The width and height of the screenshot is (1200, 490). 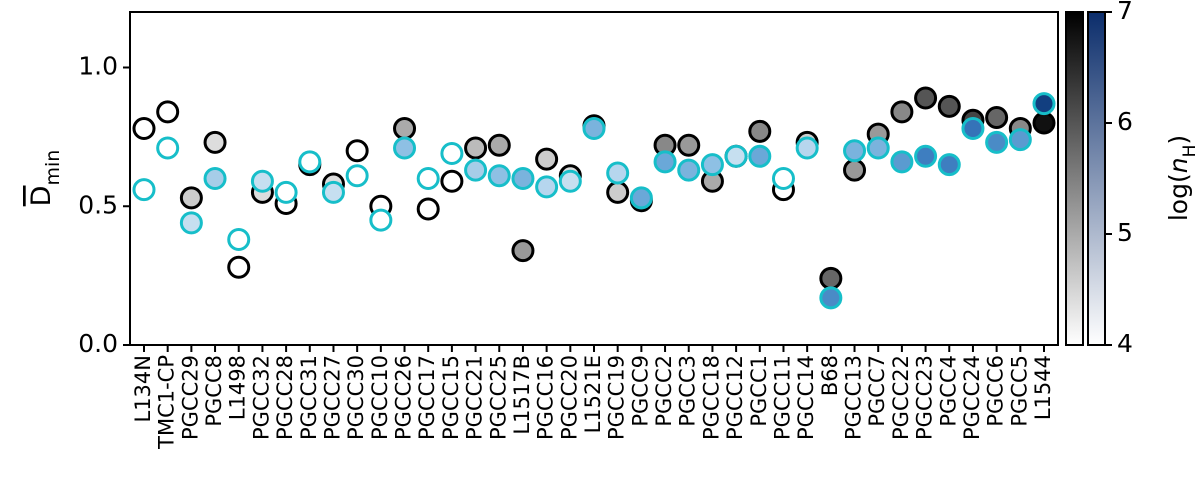 I want to click on x-tick-label: PGCC8, so click(x=214, y=391).